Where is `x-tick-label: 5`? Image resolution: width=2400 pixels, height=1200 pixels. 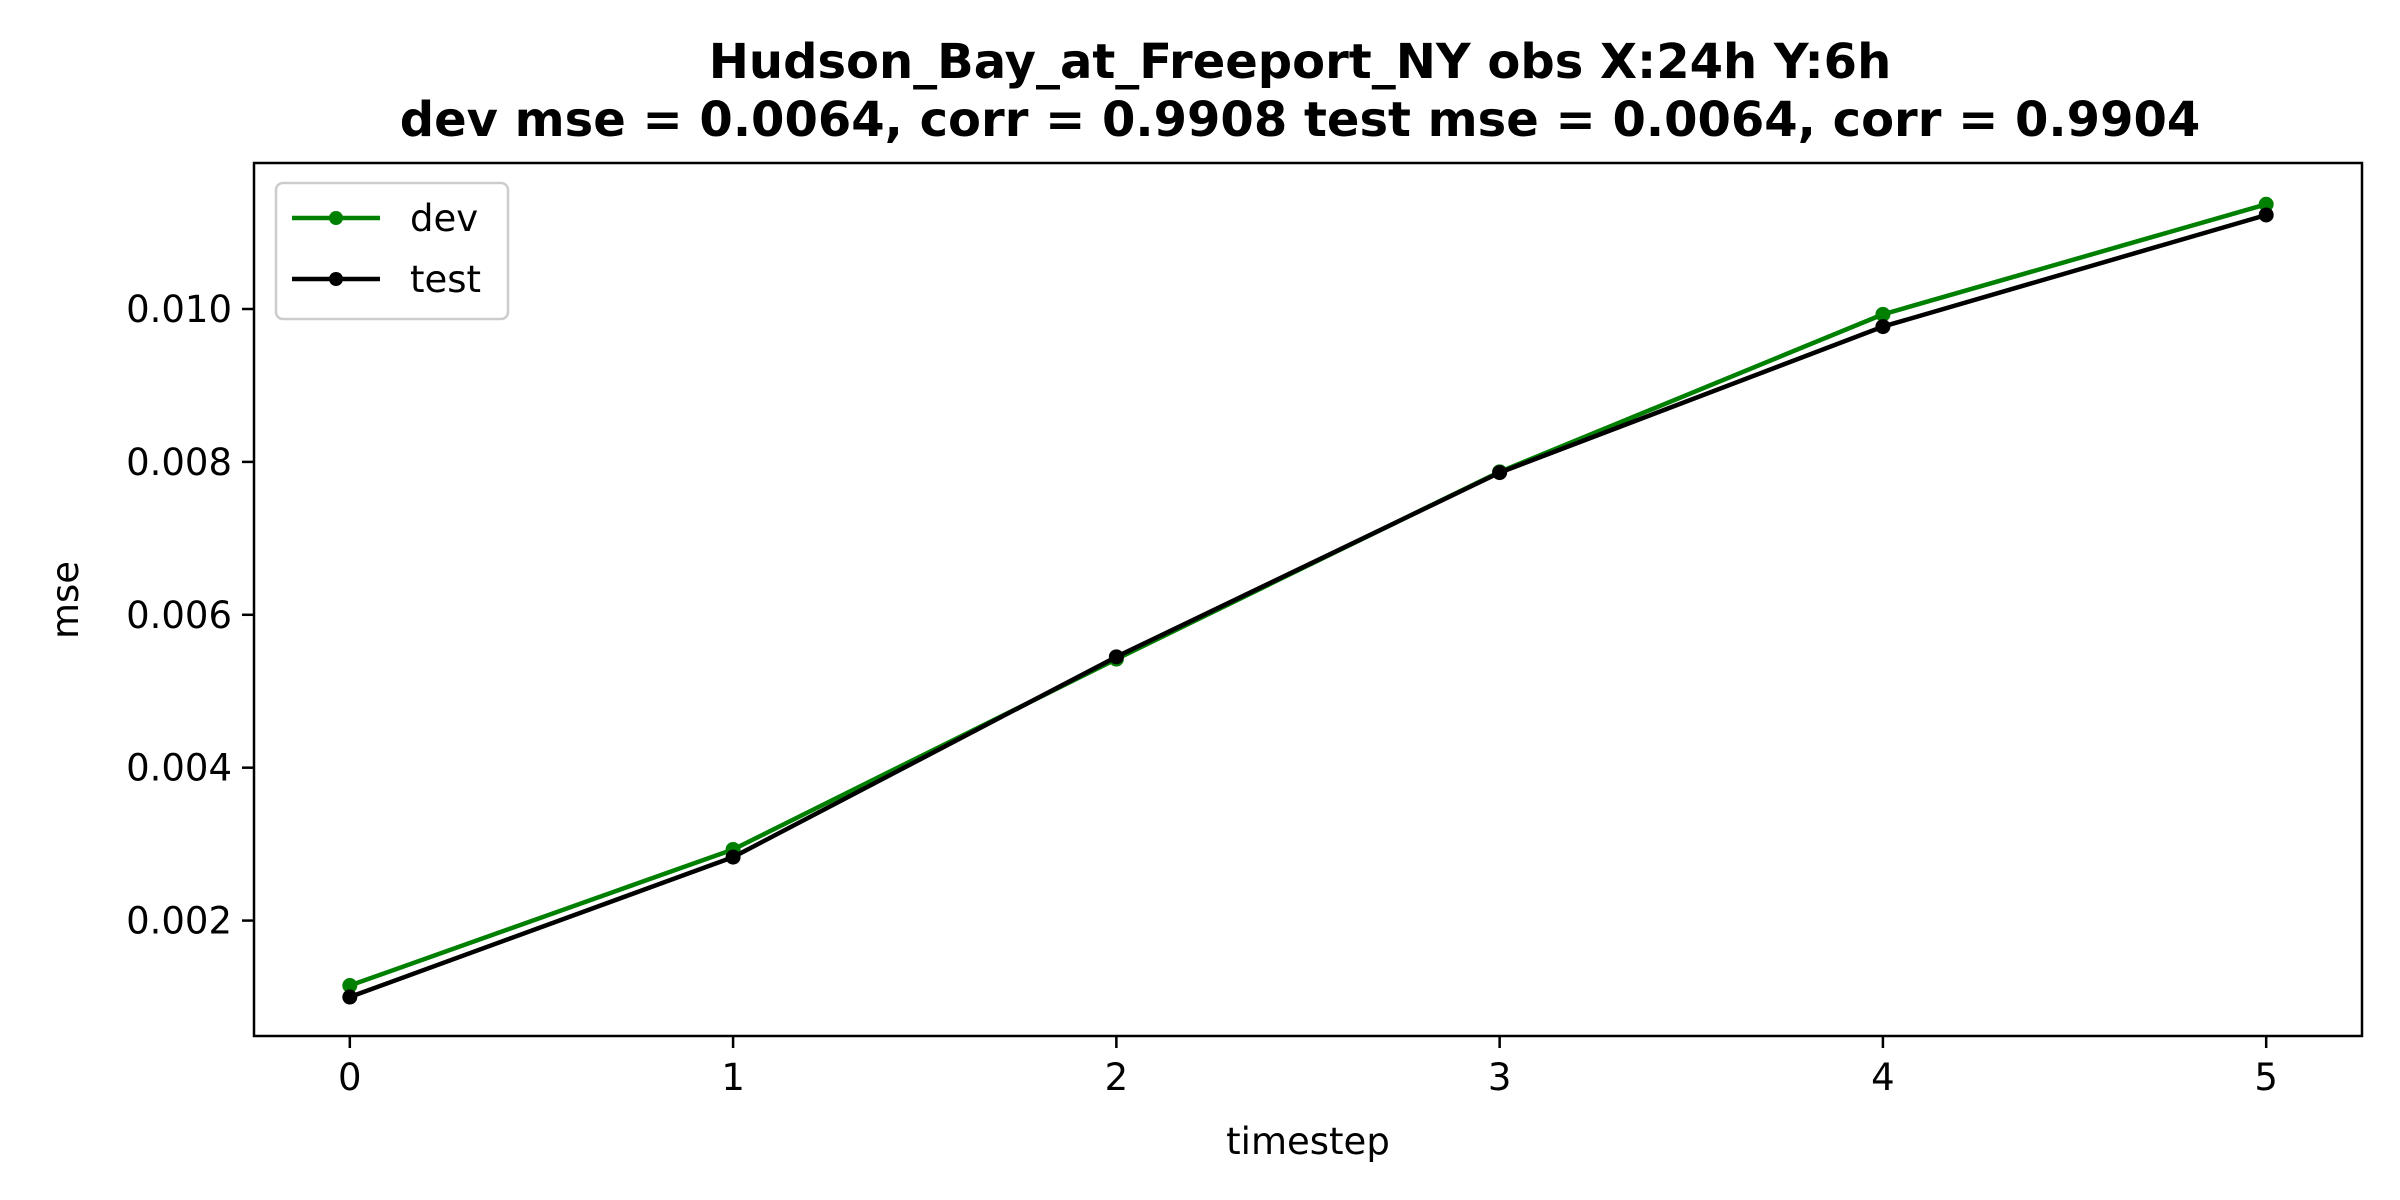 x-tick-label: 5 is located at coordinates (2266, 1077).